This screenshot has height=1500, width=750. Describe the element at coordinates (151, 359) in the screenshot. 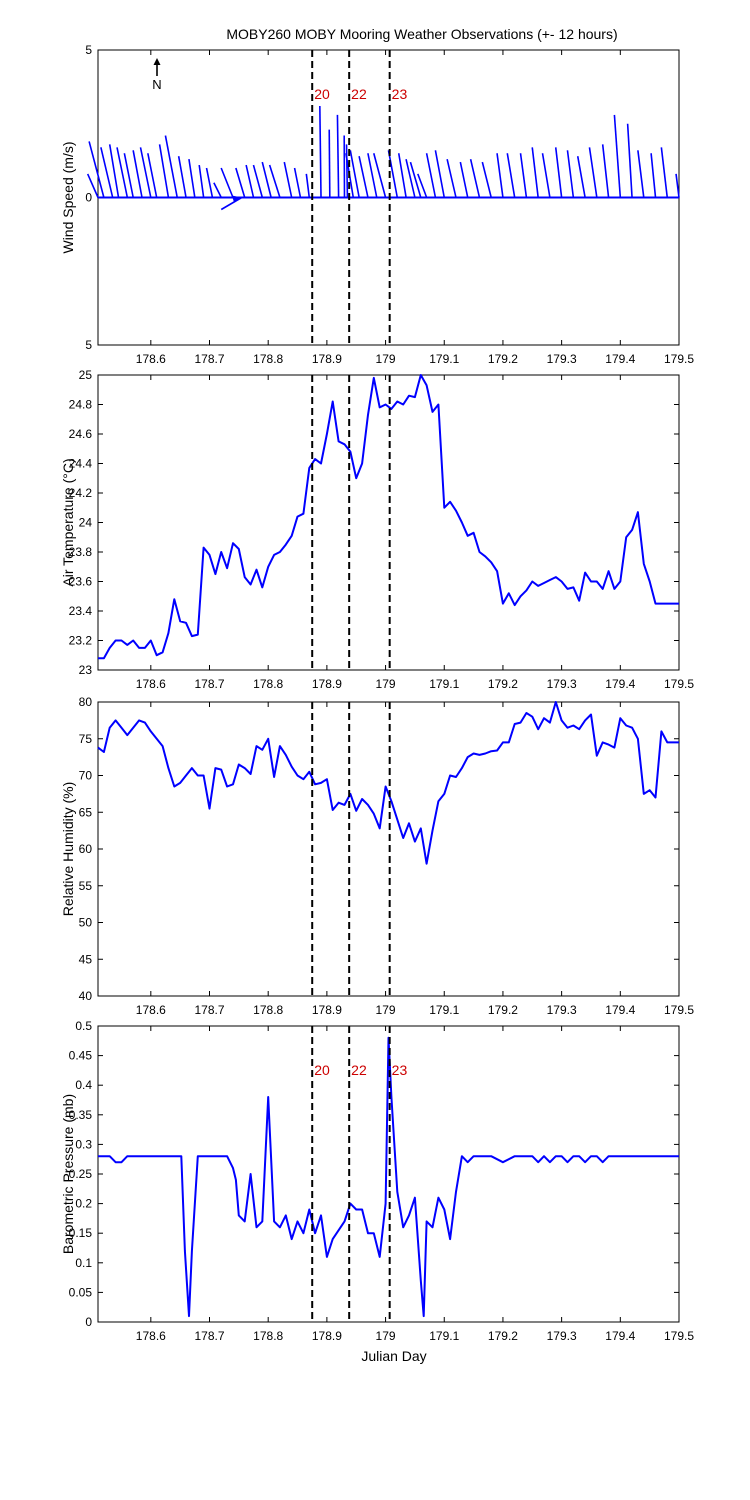

I see `wind-x-tick-label: 178.6` at that location.